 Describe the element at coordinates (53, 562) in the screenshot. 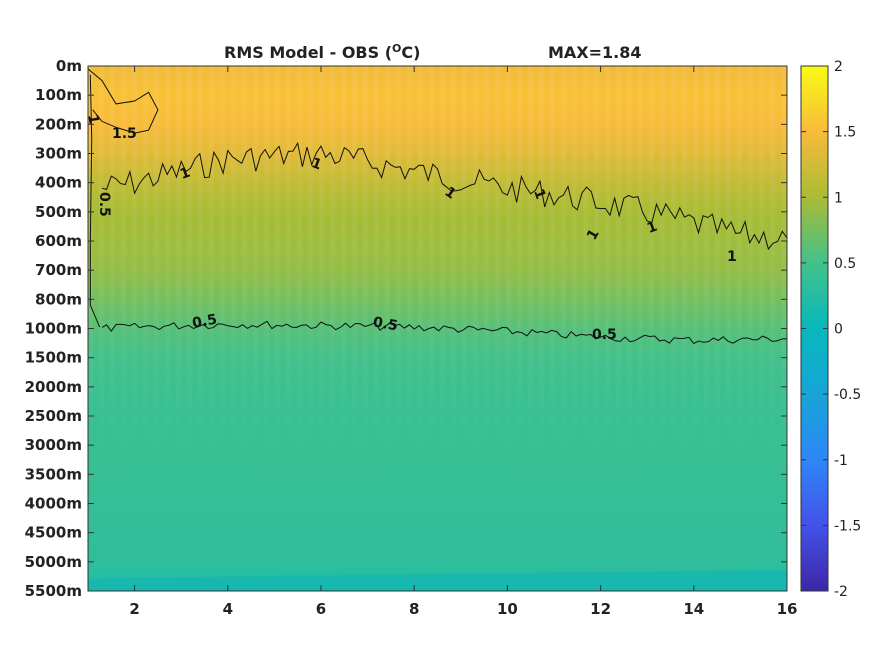

I see `y-tick-label: 5000m` at that location.